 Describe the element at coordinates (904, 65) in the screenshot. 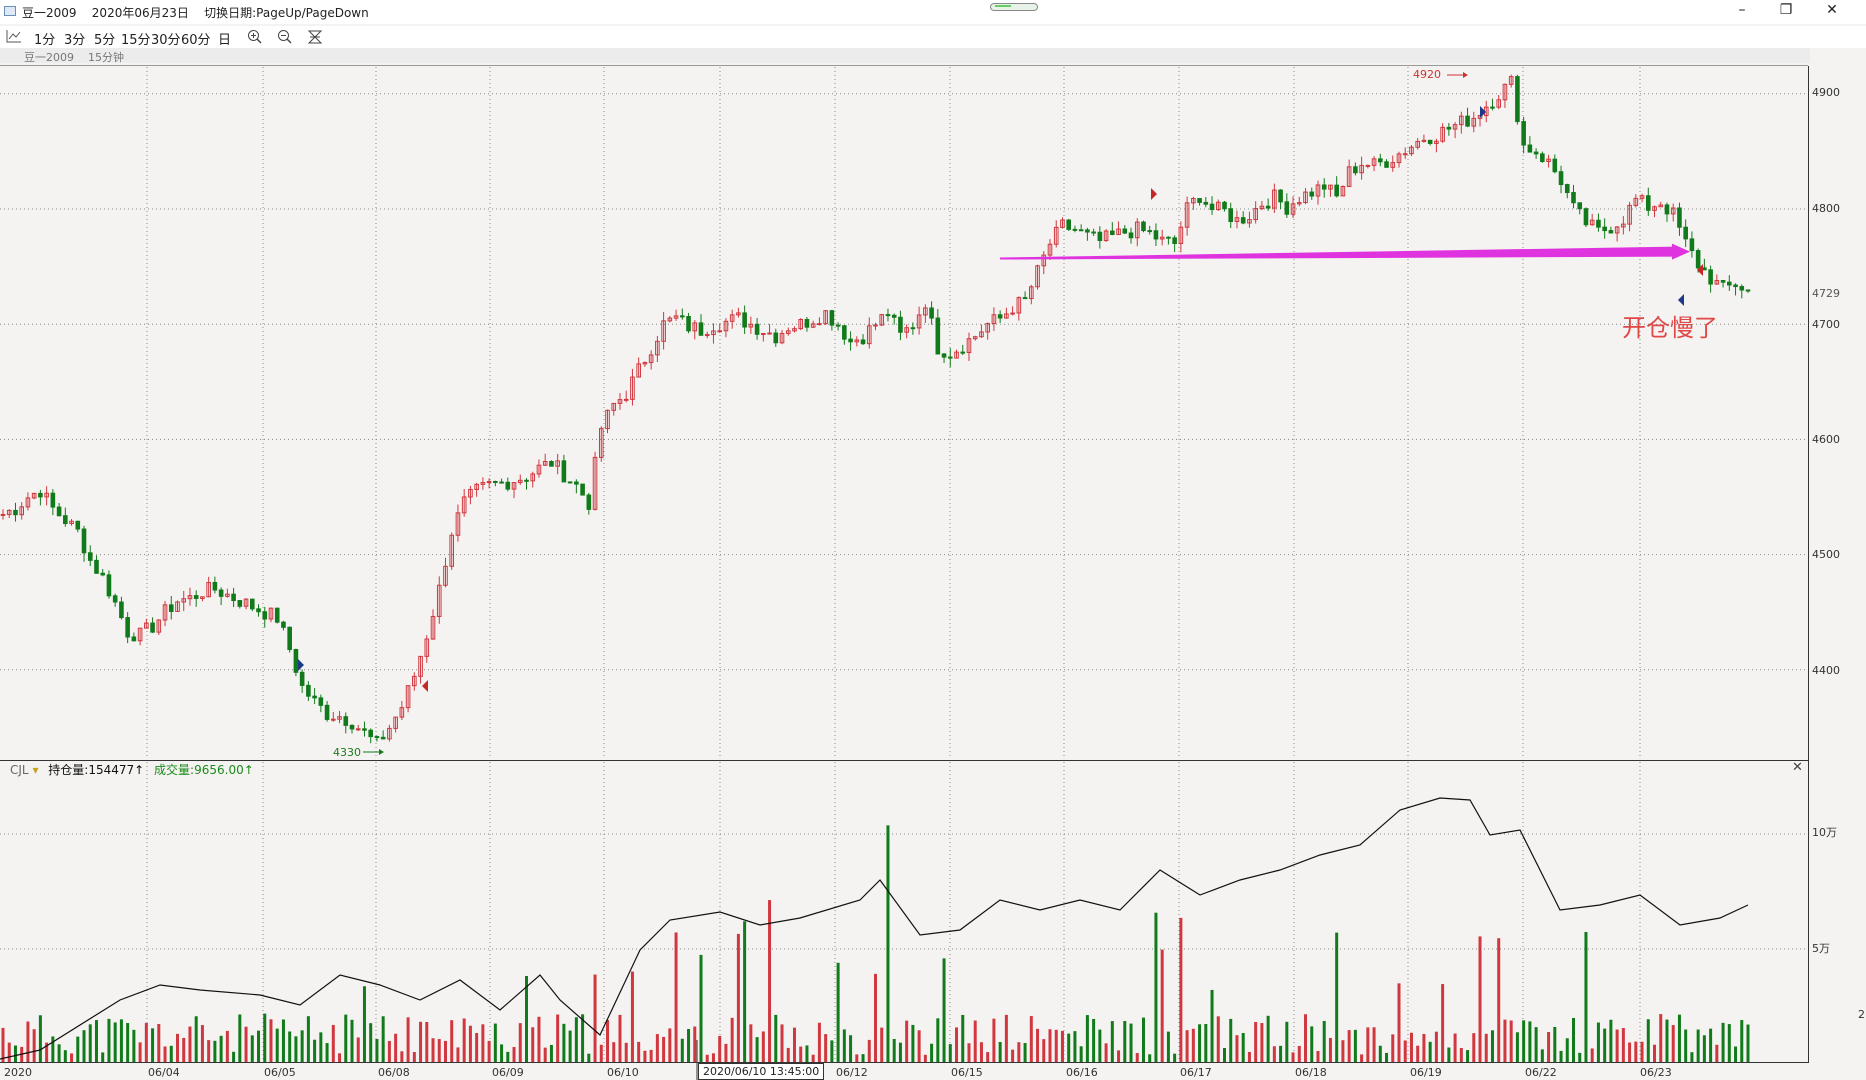

I see `pane-border` at that location.